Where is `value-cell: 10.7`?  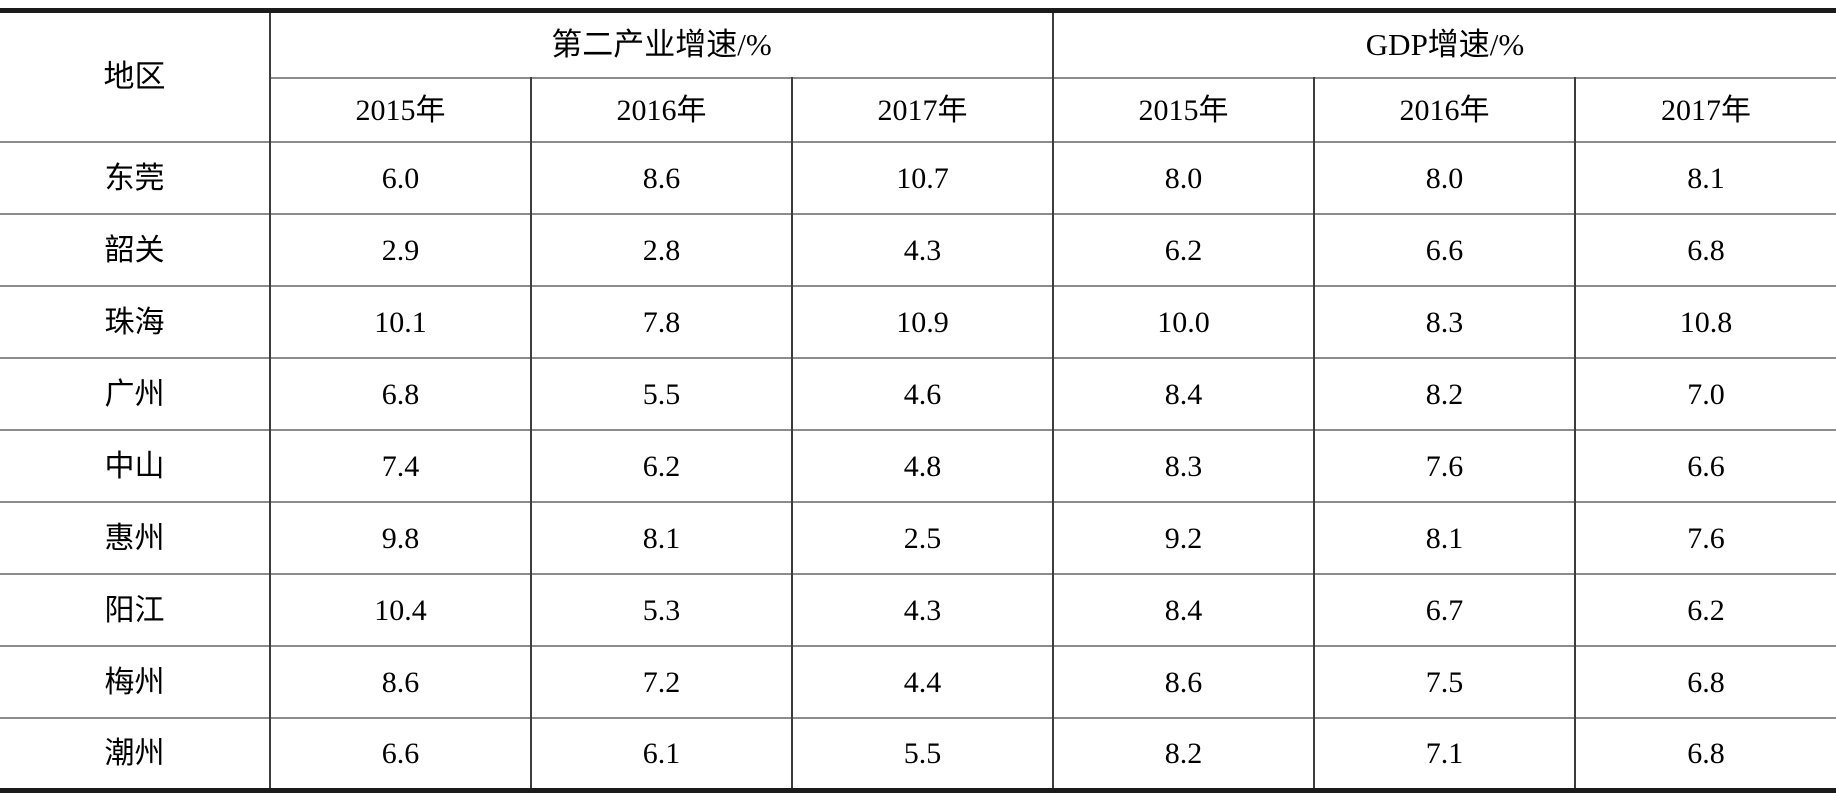
value-cell: 10.7 is located at coordinates (923, 177).